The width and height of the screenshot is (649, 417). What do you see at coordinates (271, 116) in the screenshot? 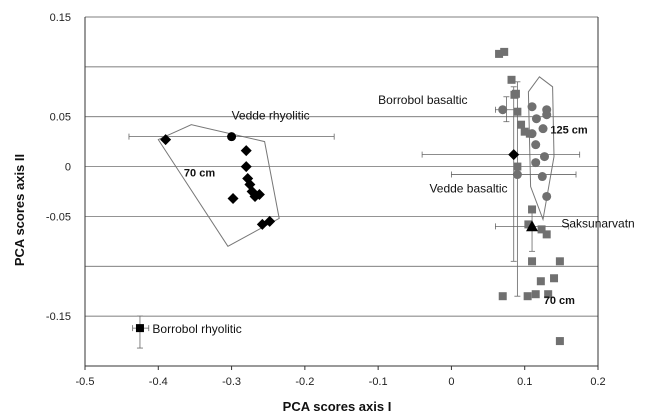
I see `annotation-label: Vedde rhyolitic` at bounding box center [271, 116].